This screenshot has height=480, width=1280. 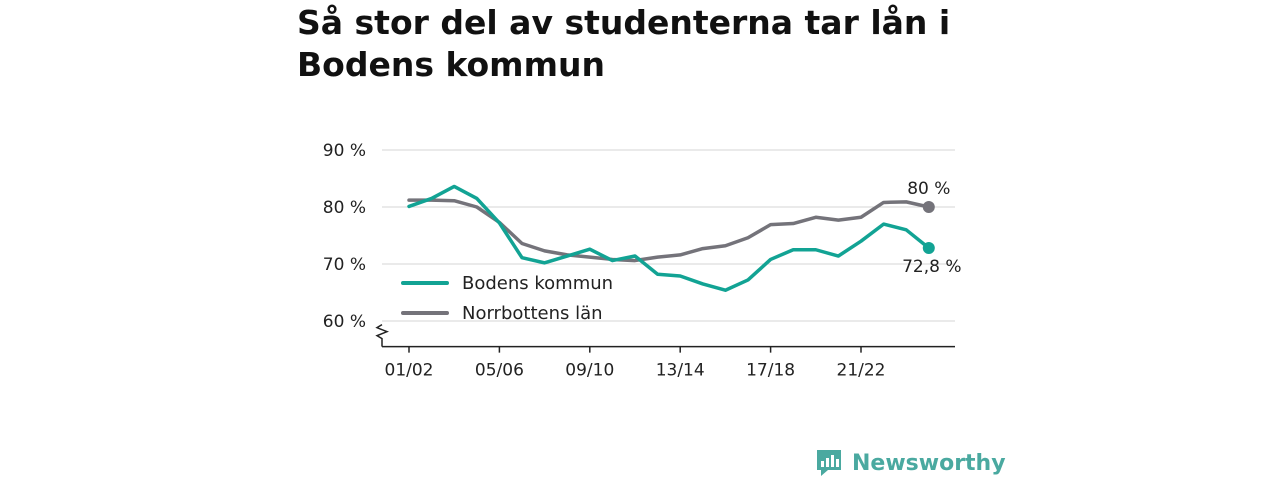 I want to click on x-tick-label: 09/10, so click(x=589, y=371).